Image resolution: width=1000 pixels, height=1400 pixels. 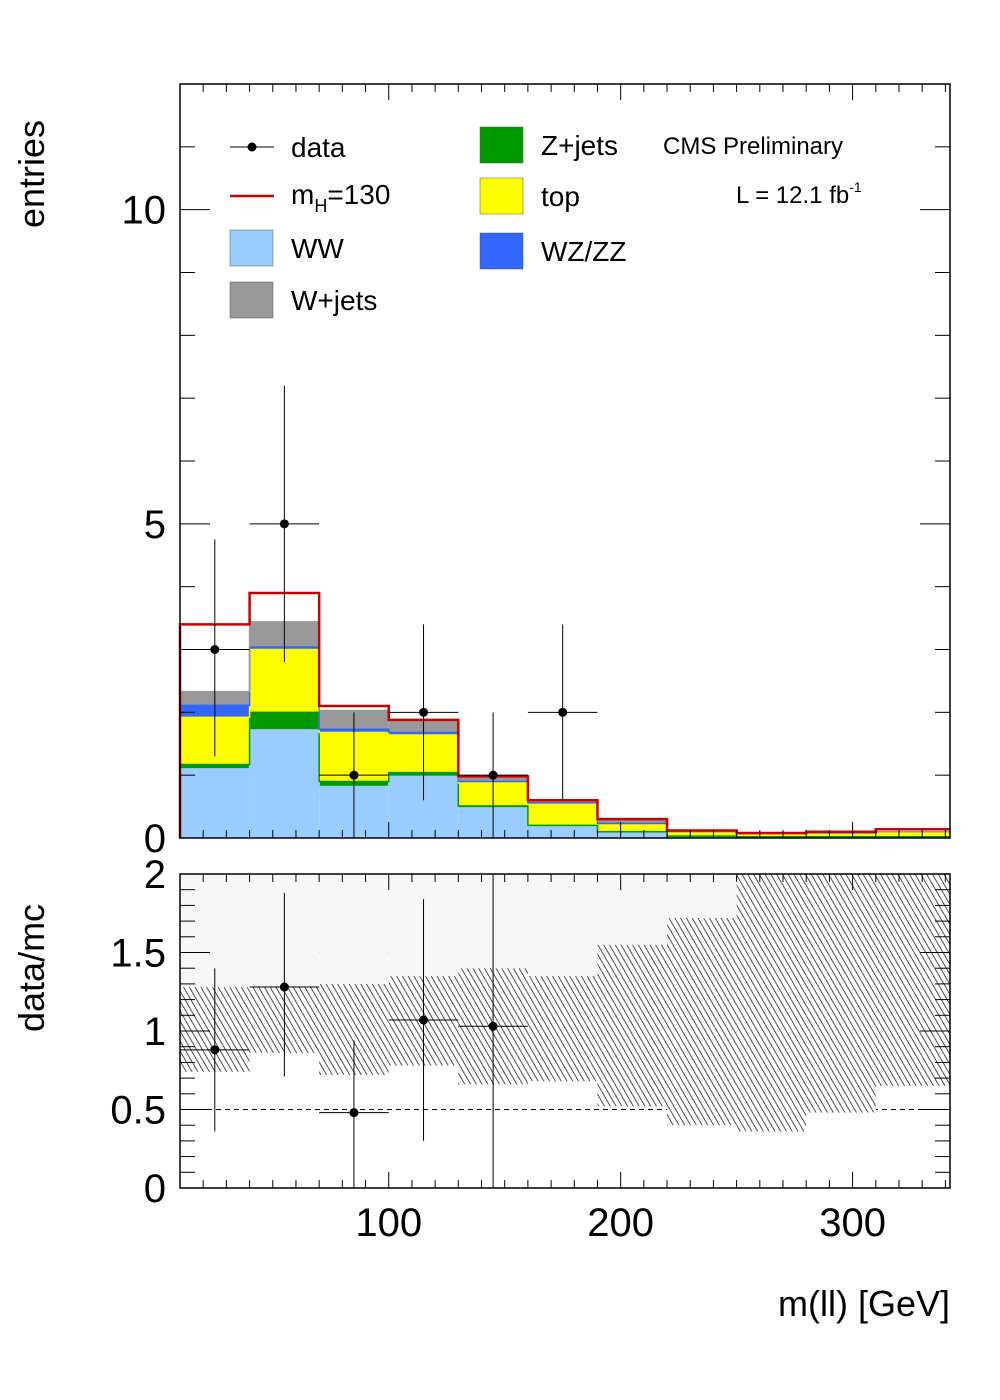 I want to click on legend-ww-label: WW, so click(x=317, y=248).